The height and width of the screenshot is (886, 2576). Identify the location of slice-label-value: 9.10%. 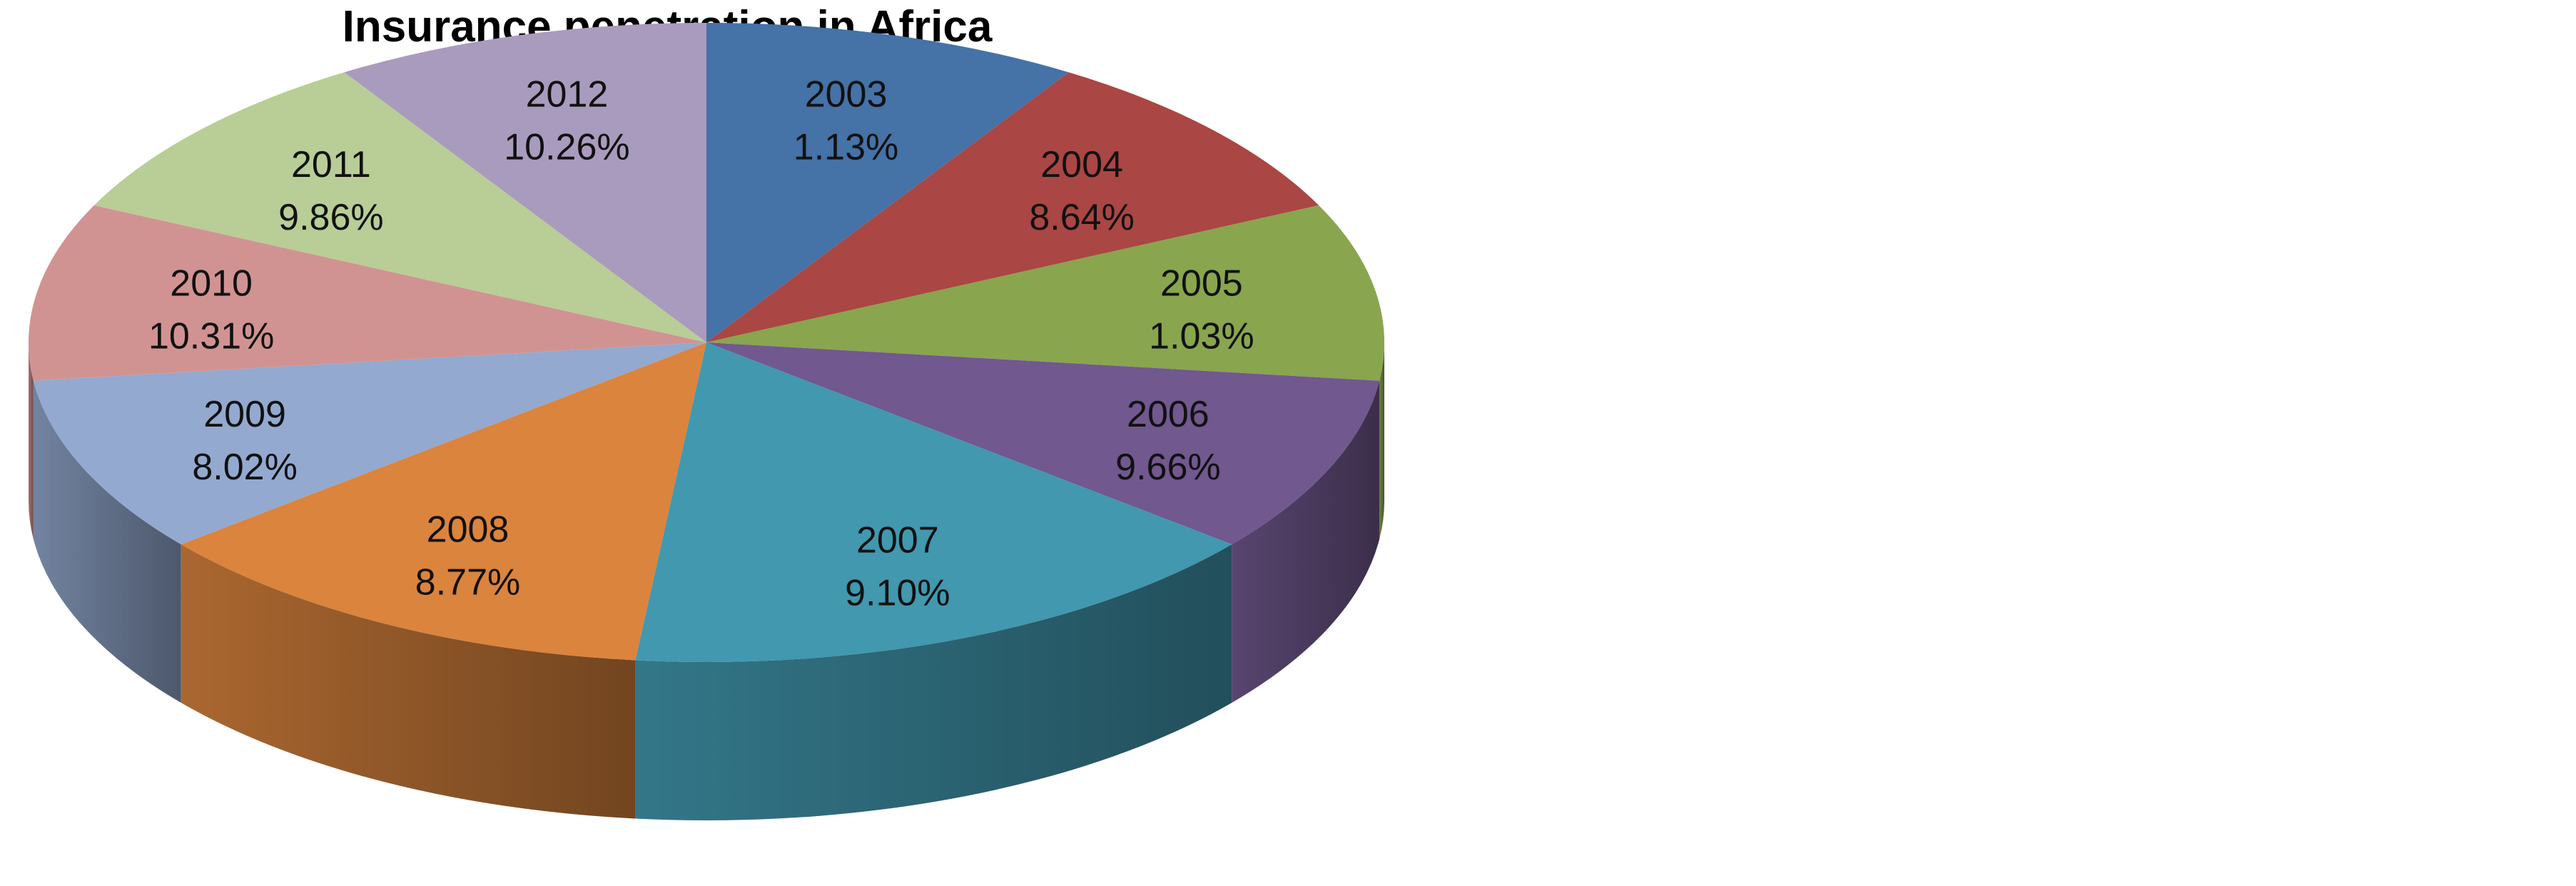
(897, 593).